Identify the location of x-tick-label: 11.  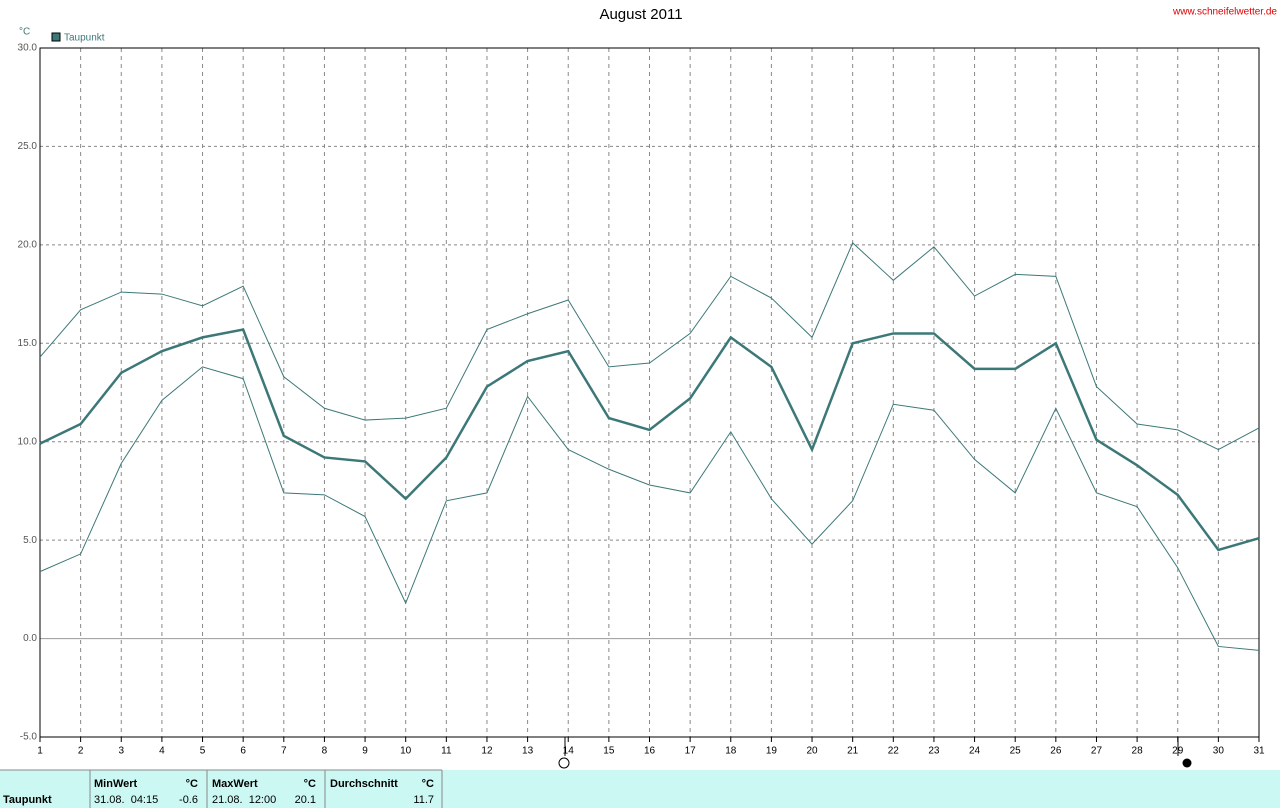
(446, 751).